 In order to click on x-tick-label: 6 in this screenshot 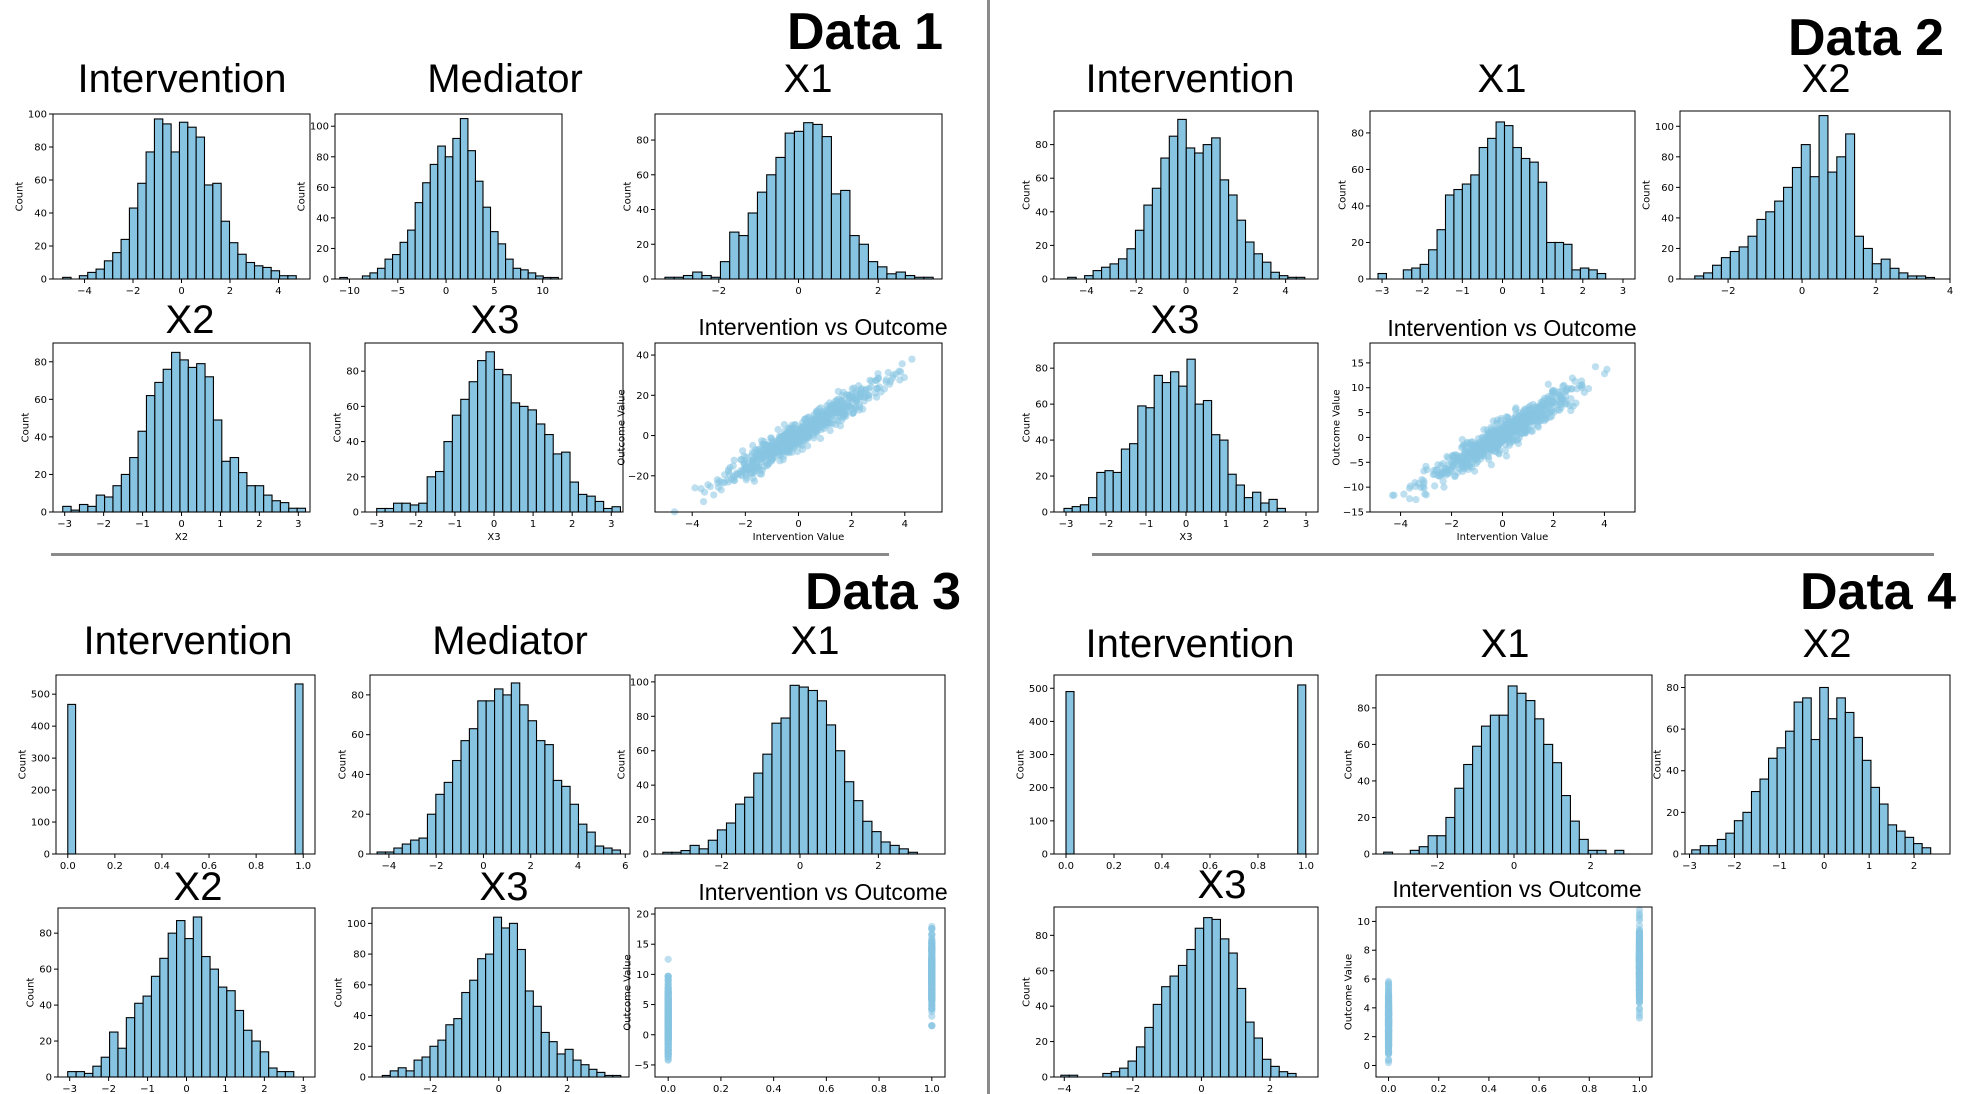, I will do `click(625, 866)`.